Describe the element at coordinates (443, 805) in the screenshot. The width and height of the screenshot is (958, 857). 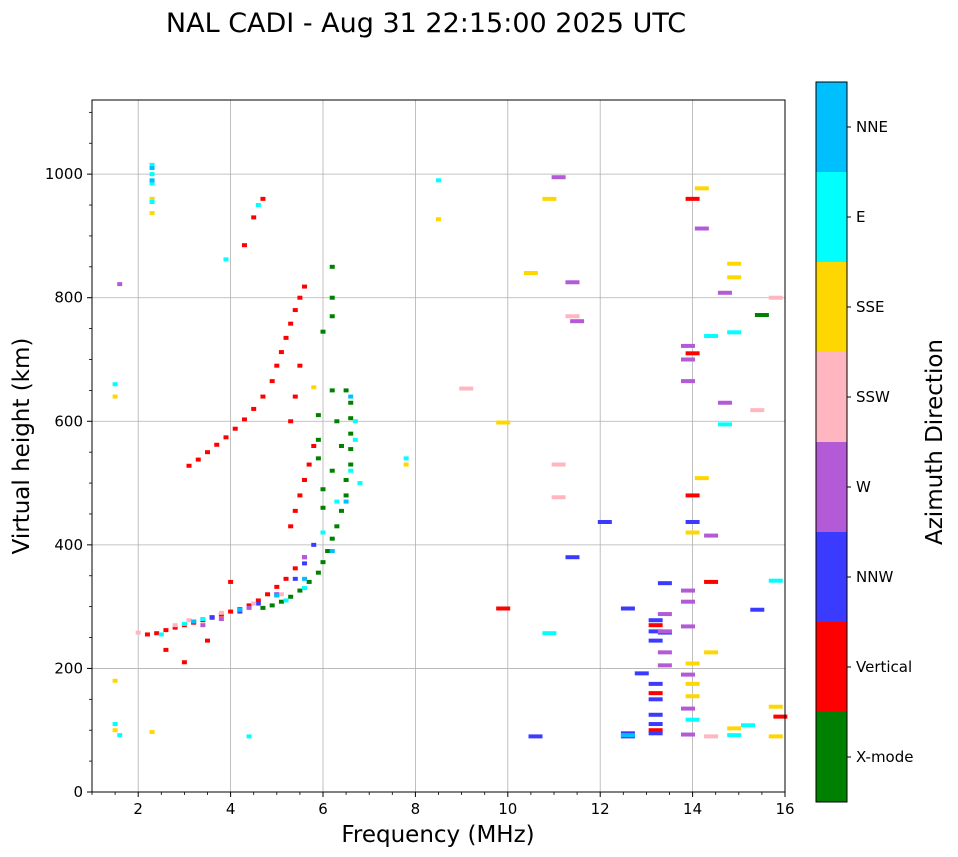
I see `x-axis-ticks: 2 4 6 8 10 12 14 16` at that location.